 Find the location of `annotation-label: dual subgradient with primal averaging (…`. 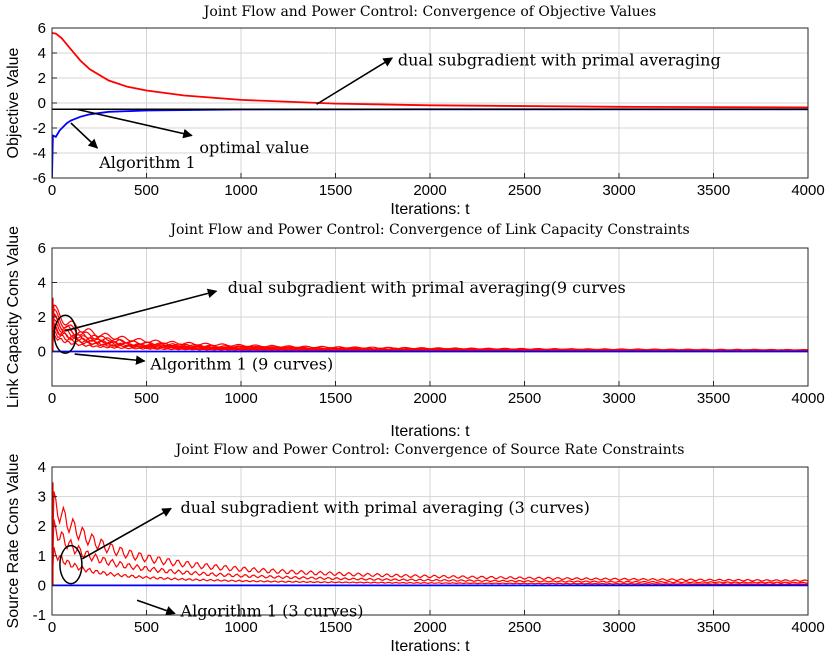

annotation-label: dual subgradient with primal averaging (… is located at coordinates (385, 507).